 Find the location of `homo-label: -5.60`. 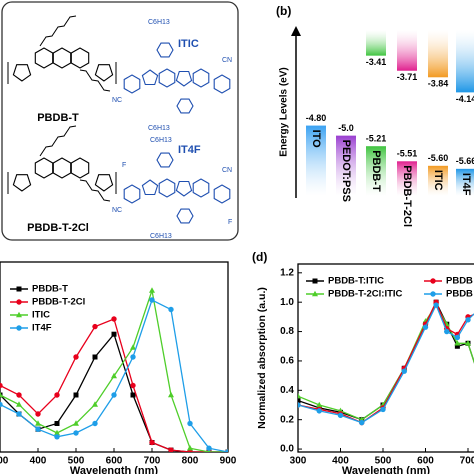

homo-label: -5.60 is located at coordinates (438, 158).